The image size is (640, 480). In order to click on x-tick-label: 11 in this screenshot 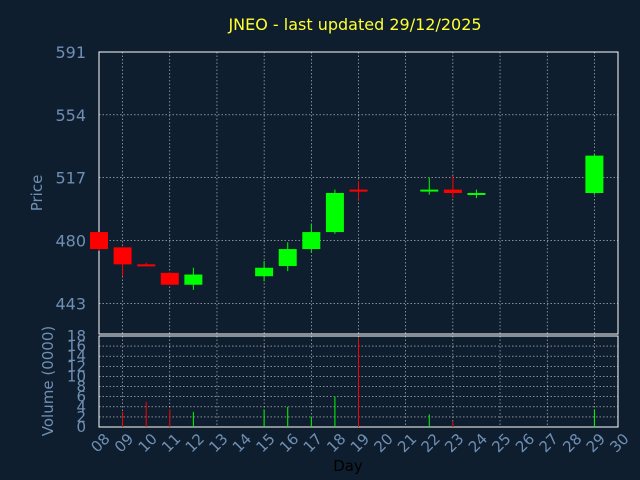, I will do `click(171, 443)`.